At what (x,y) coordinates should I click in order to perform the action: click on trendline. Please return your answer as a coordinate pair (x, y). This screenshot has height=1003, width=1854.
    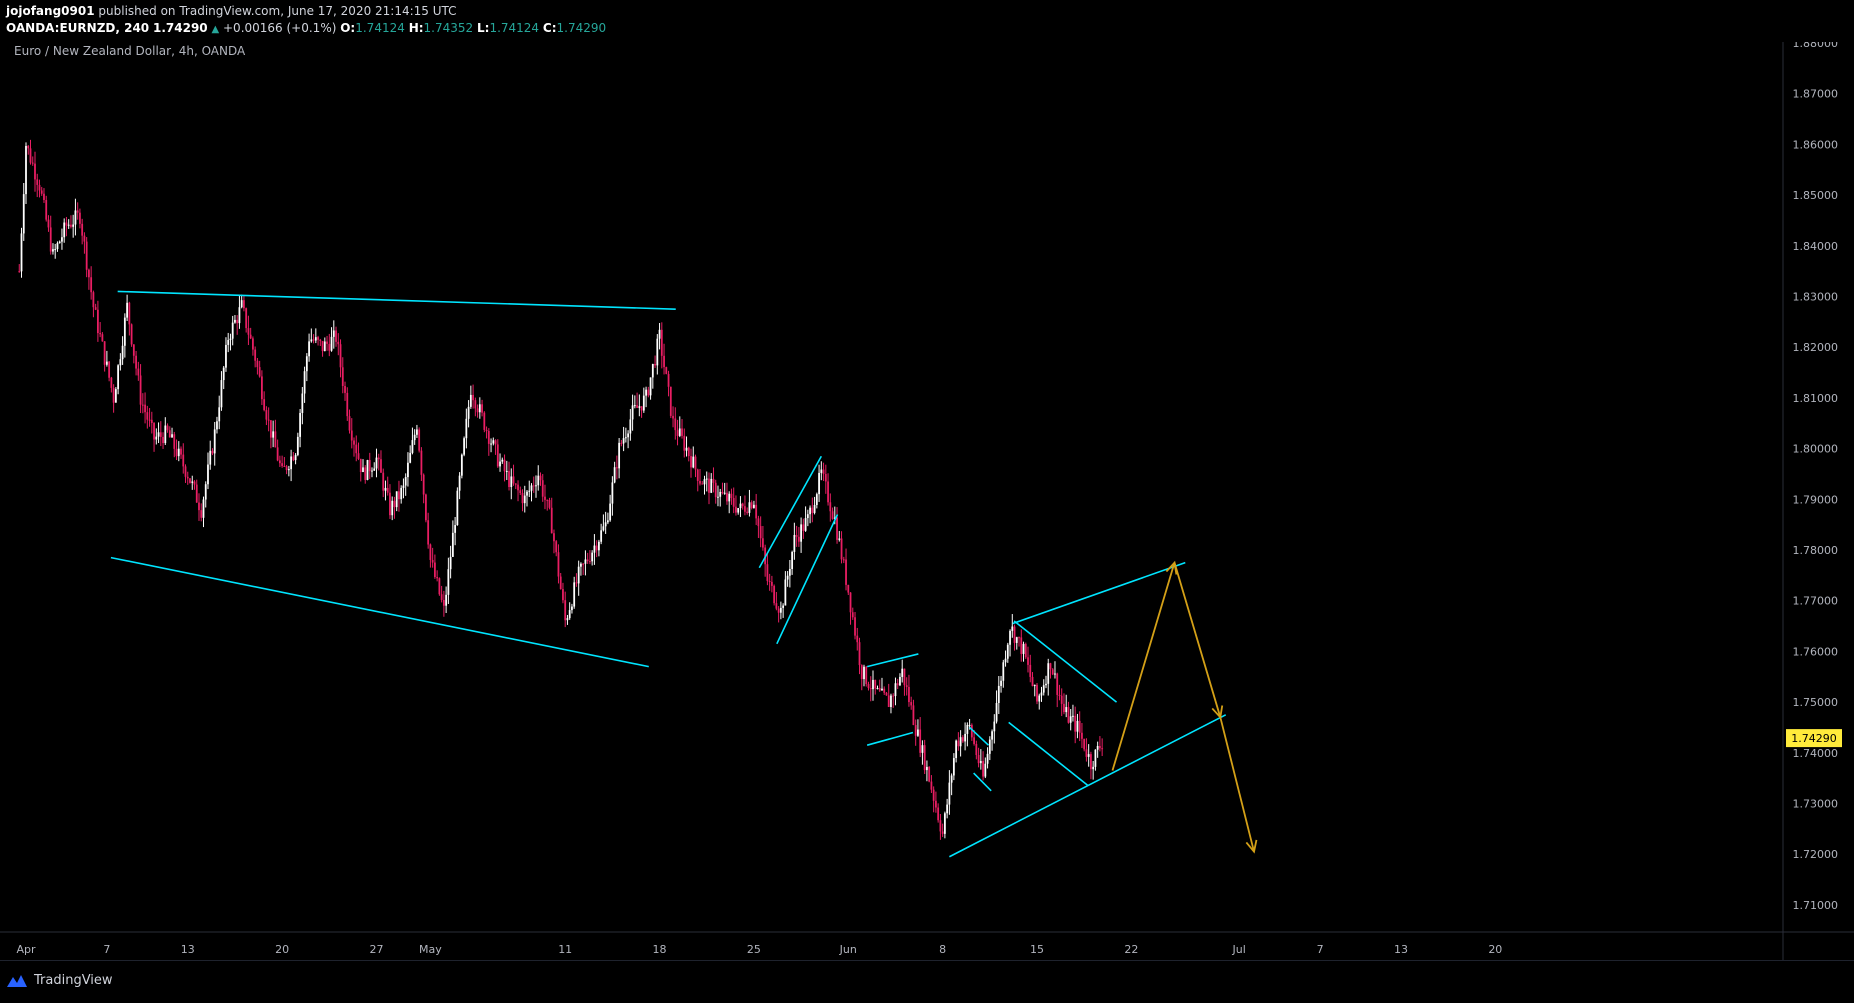
    Looking at the image, I should click on (1048, 754).